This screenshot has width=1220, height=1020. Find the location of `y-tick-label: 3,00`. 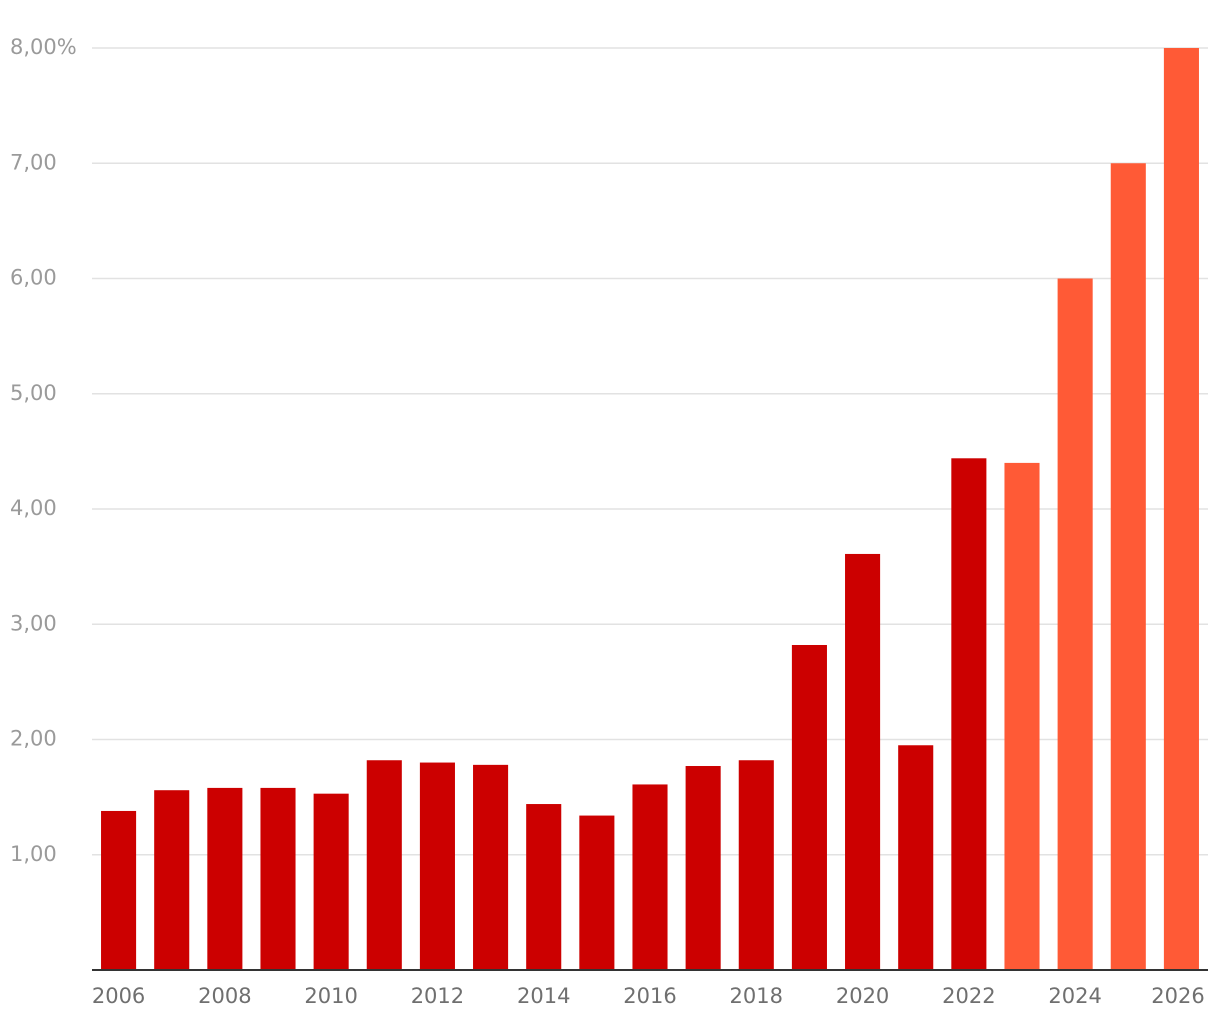

y-tick-label: 3,00 is located at coordinates (33, 623).